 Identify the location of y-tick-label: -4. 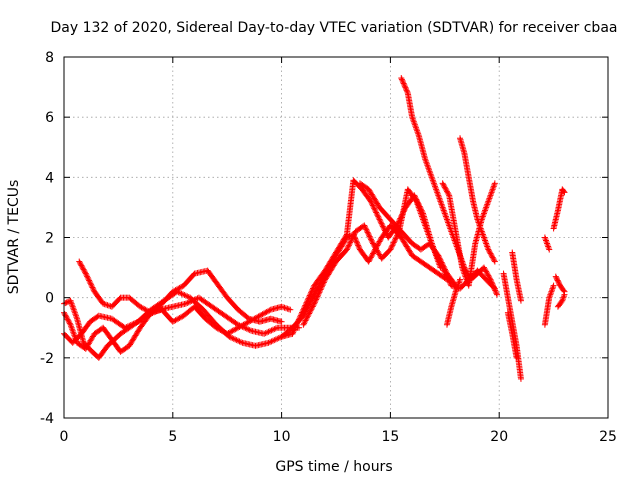
(47, 419).